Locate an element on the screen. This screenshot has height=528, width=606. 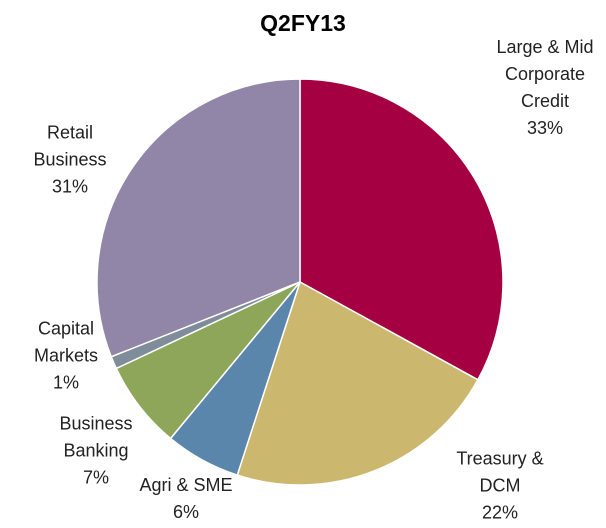
value-label: 1% is located at coordinates (65, 382).